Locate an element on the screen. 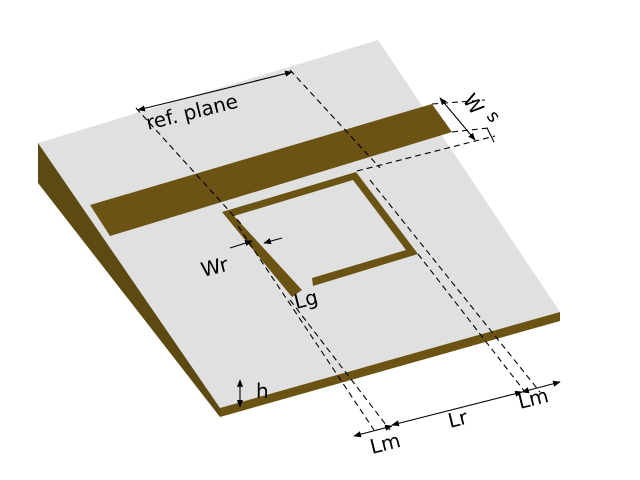 Image resolution: width=640 pixels, height=480 pixels. lm-left-inner is located at coordinates (340, 365).